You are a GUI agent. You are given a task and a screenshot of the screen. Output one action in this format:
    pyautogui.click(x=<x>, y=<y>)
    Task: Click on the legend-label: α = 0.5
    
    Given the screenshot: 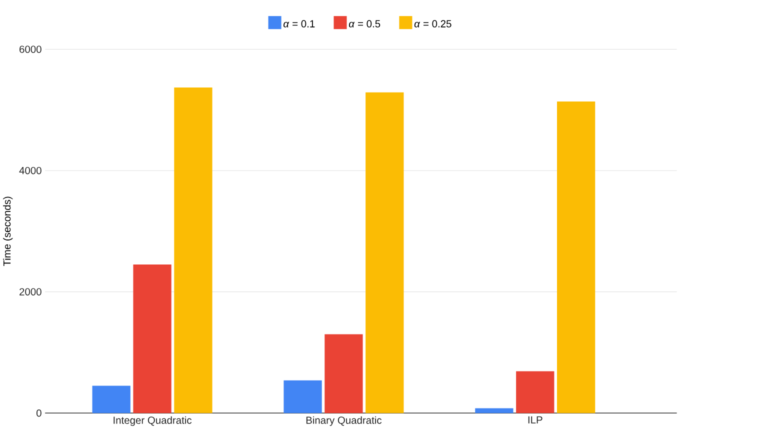 What is the action you would take?
    pyautogui.click(x=364, y=24)
    